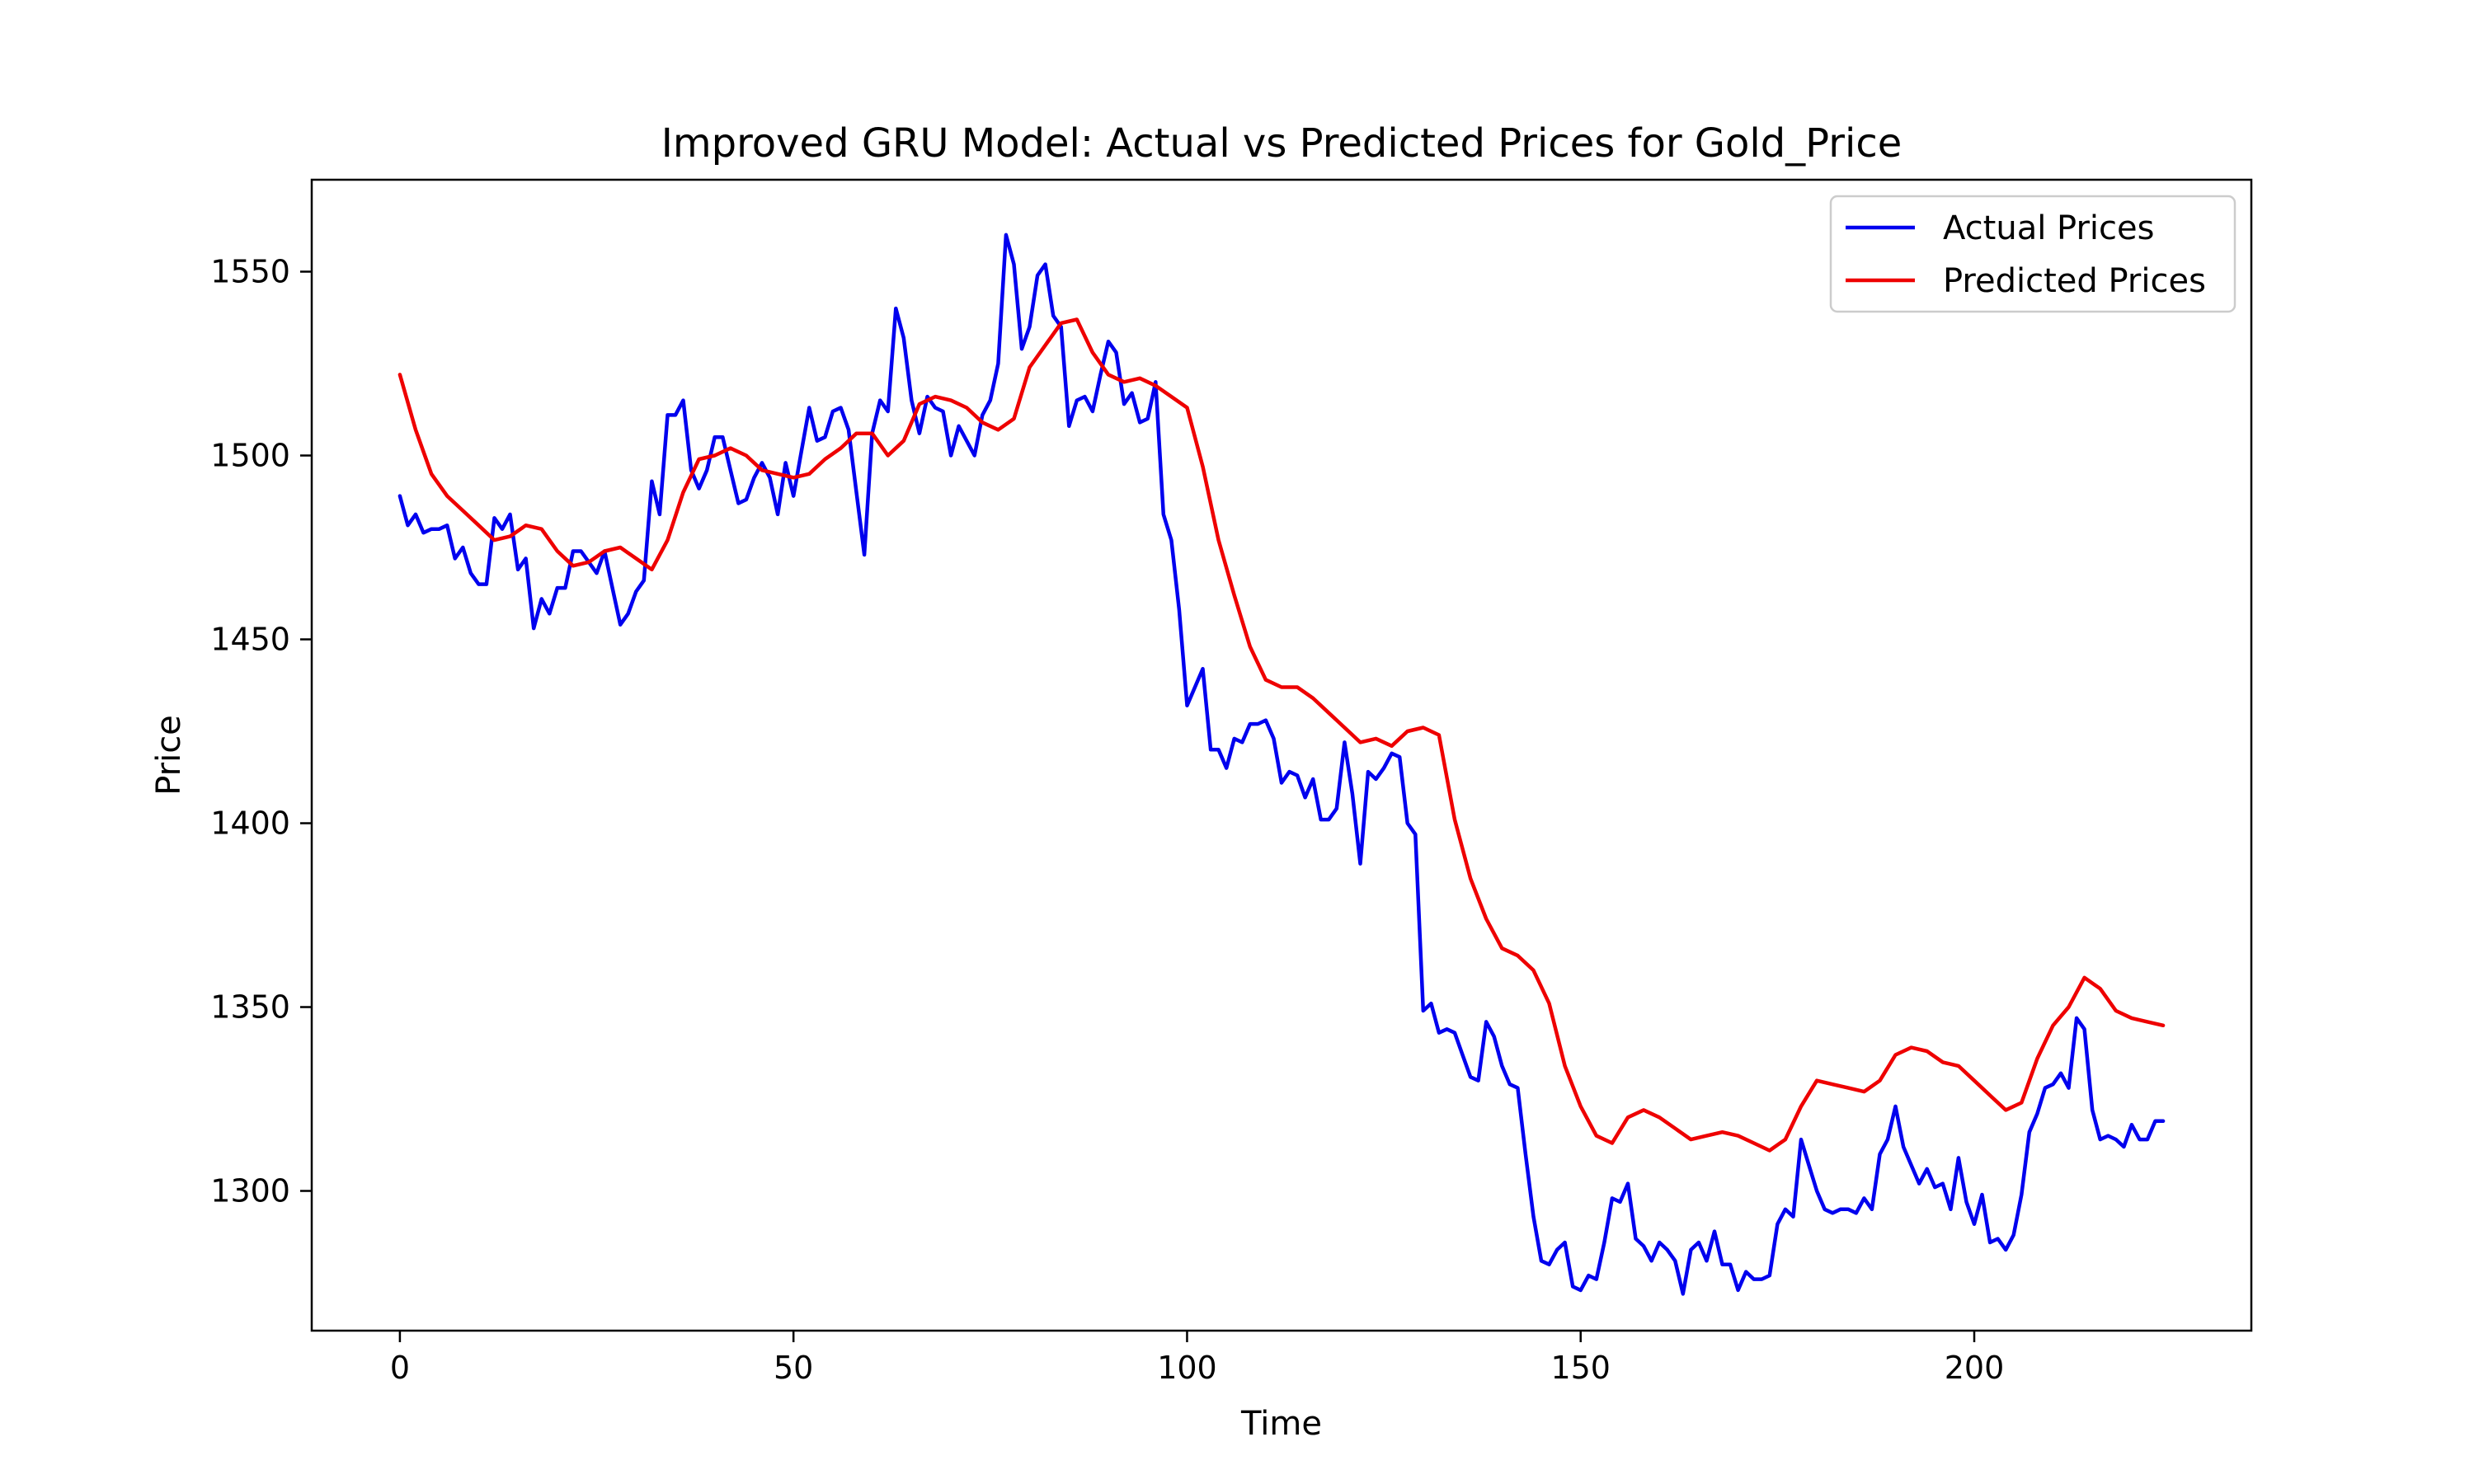 The image size is (2474, 1484). I want to click on x-axis-label: Time, so click(1281, 1424).